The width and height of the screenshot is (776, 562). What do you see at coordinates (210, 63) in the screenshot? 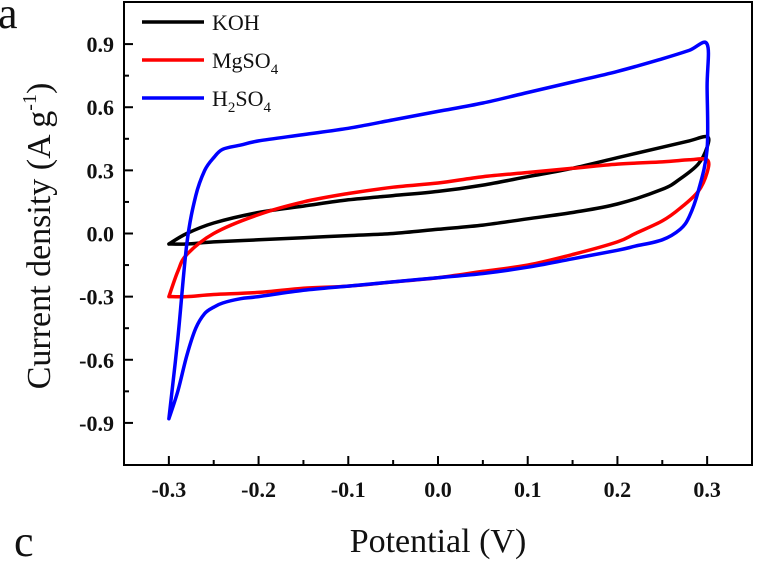
I see `legend: KOH MgSO4 H2SO4` at bounding box center [210, 63].